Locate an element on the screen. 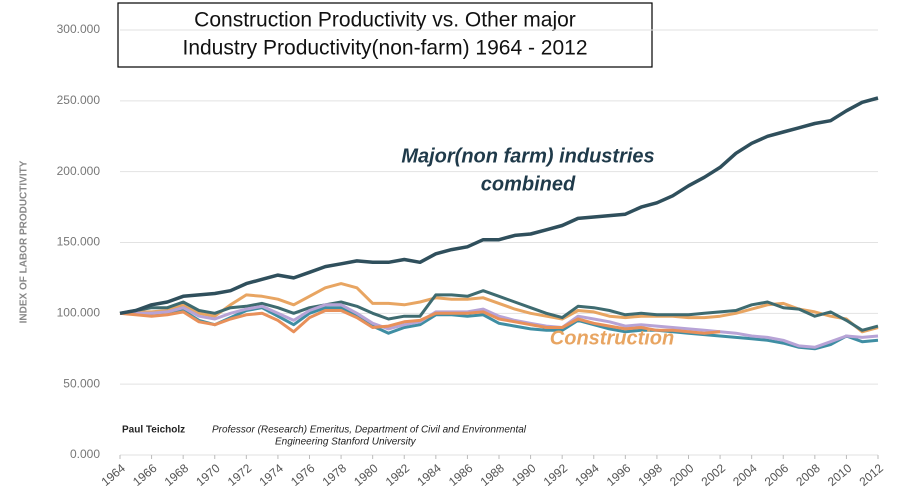  x-tick-label: 1994 is located at coordinates (587, 475).